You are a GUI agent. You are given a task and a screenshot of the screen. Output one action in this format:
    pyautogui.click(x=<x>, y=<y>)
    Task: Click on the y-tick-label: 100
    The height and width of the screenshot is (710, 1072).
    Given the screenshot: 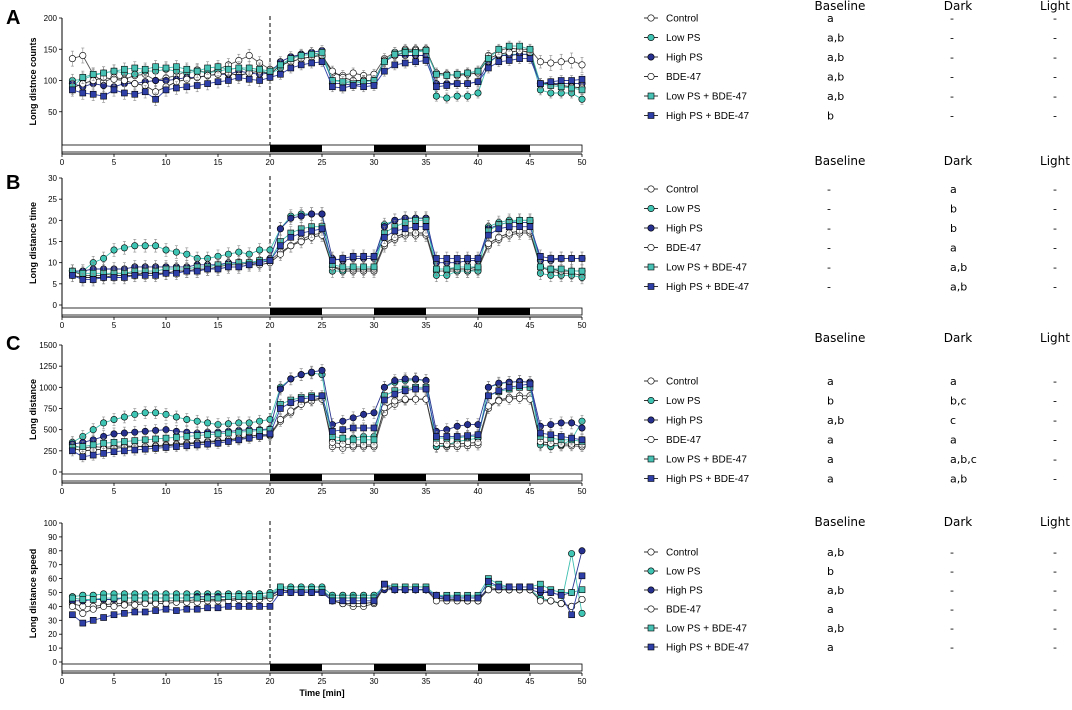 What is the action you would take?
    pyautogui.click(x=51, y=523)
    